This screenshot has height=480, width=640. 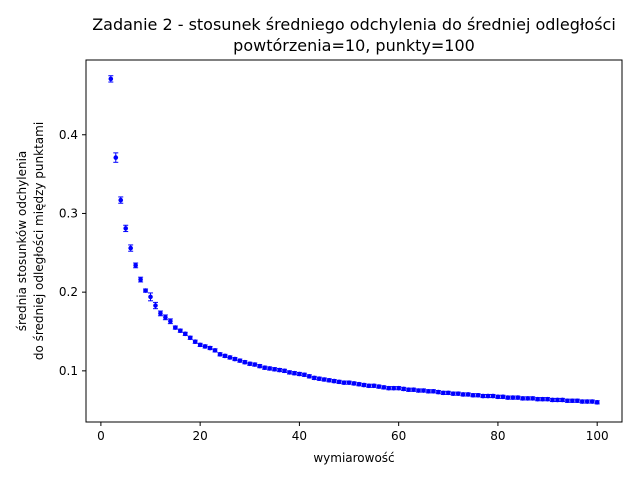 I want to click on y-tick-label: 0.3, so click(x=68, y=213).